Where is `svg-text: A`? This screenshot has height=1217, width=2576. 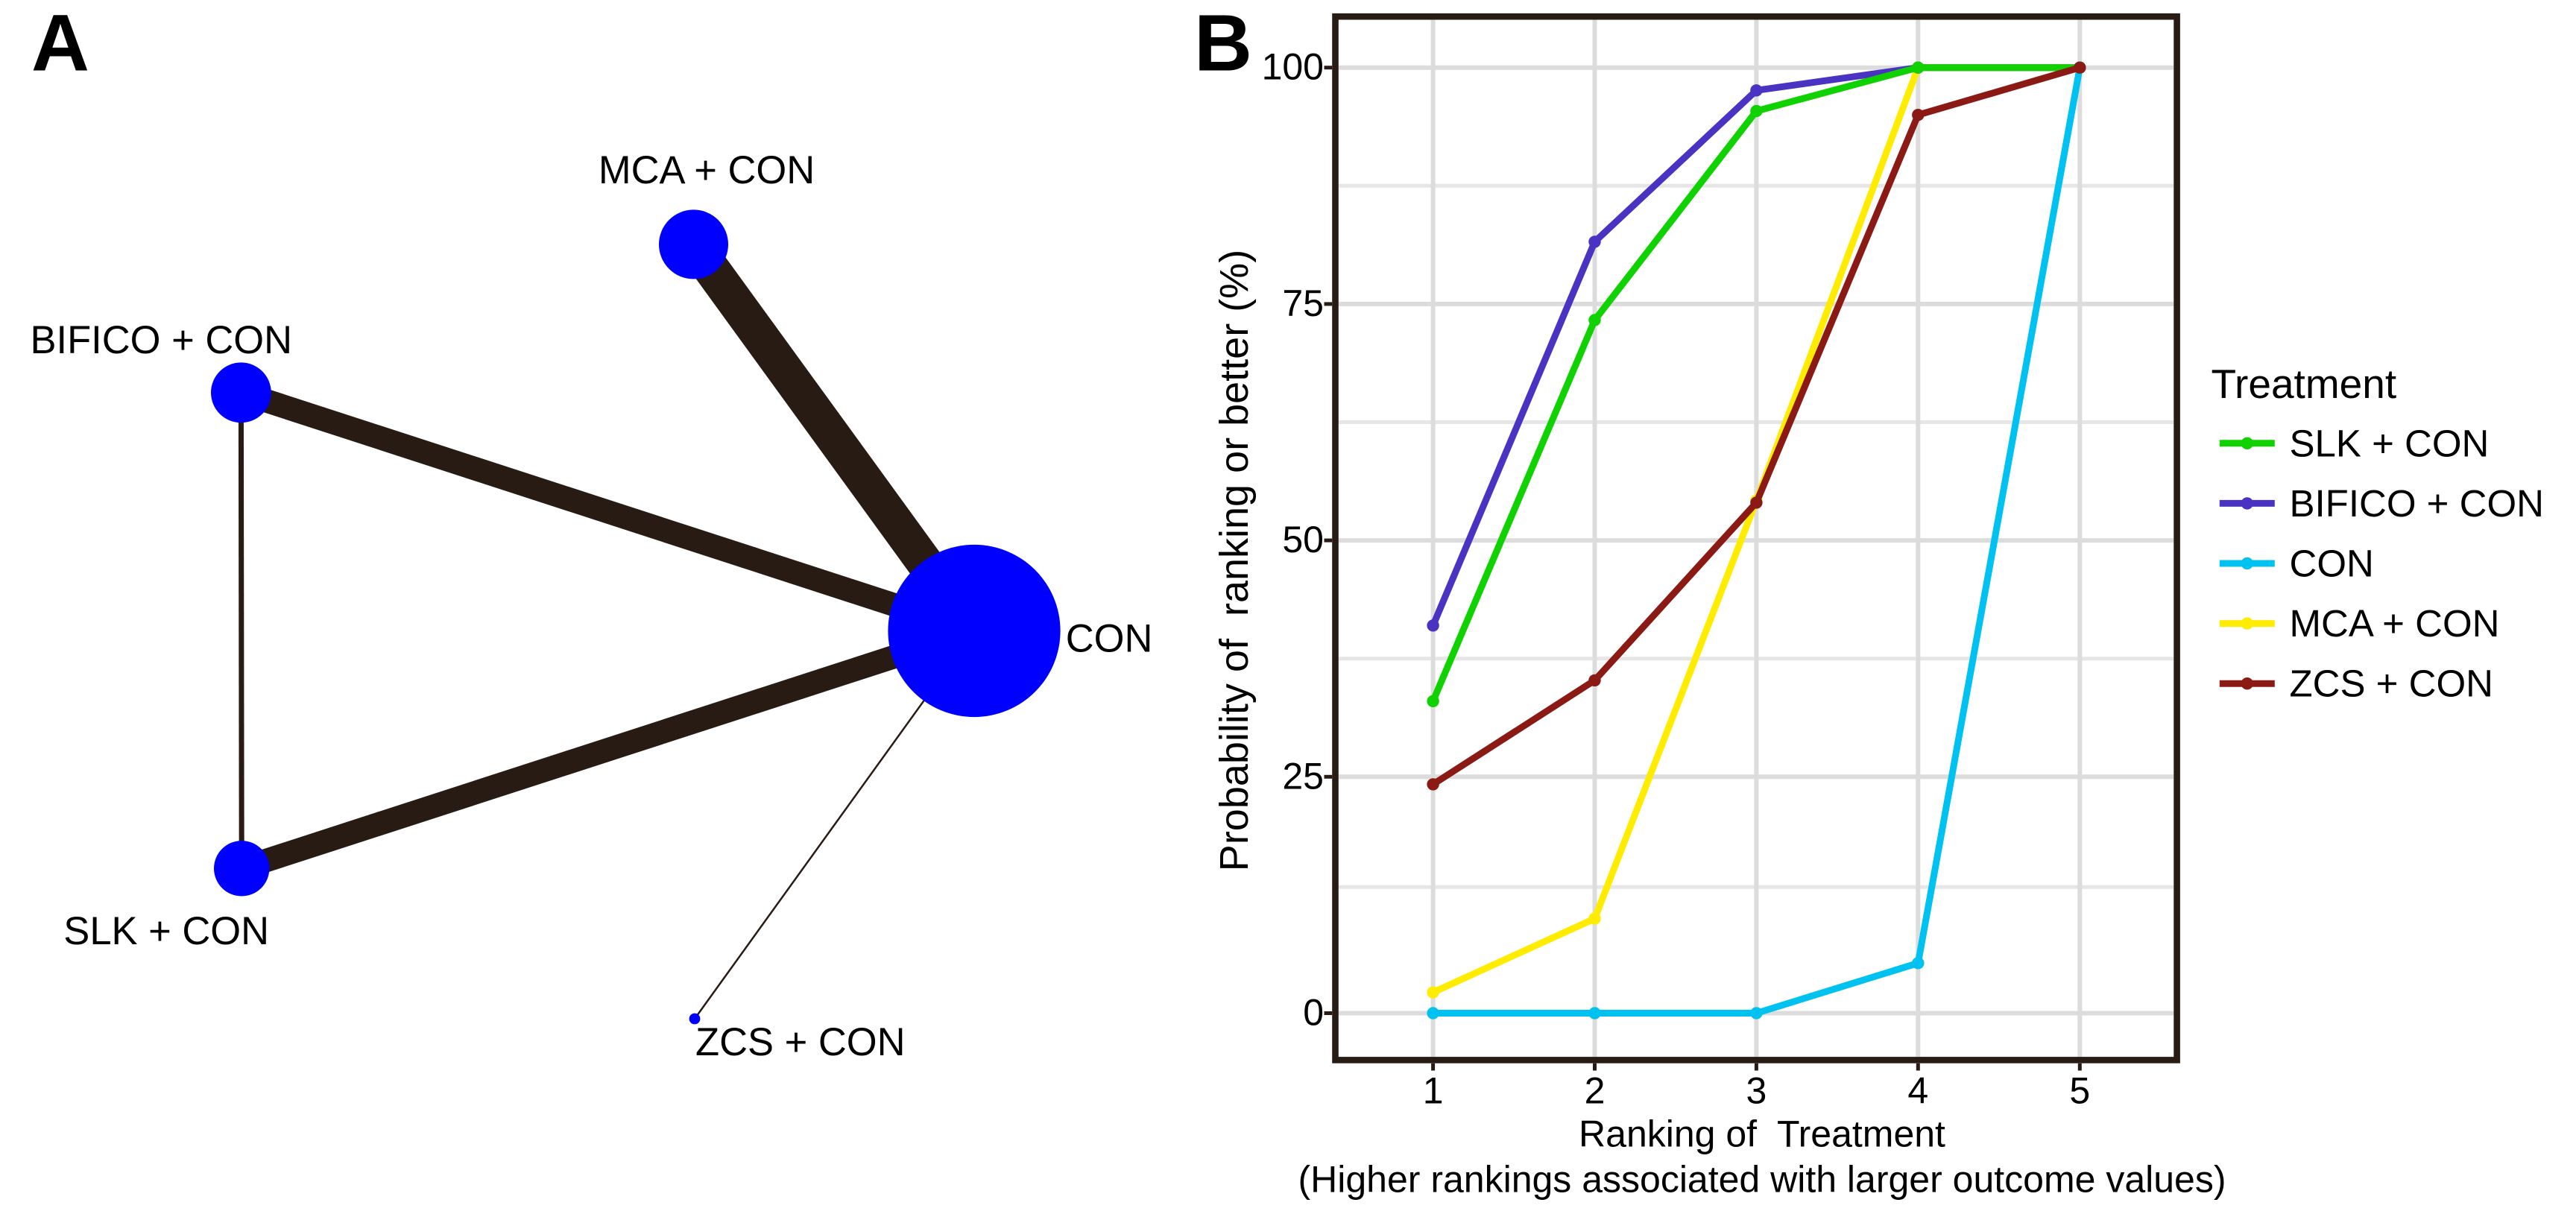 svg-text: A is located at coordinates (60, 44).